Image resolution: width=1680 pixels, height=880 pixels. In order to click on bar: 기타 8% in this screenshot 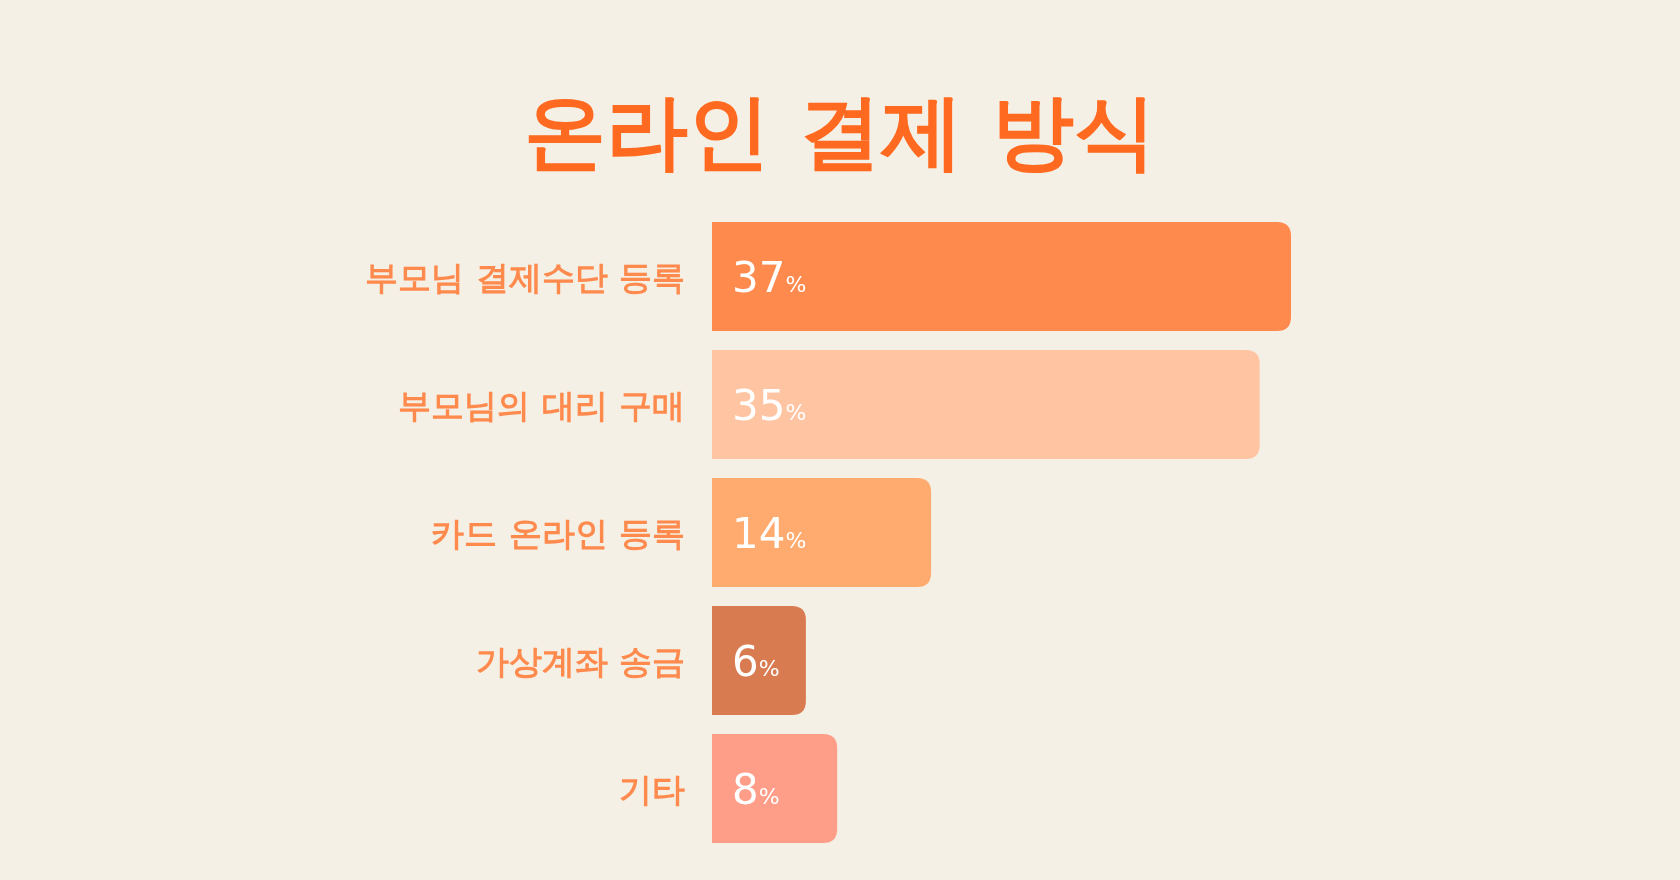, I will do `click(728, 788)`.